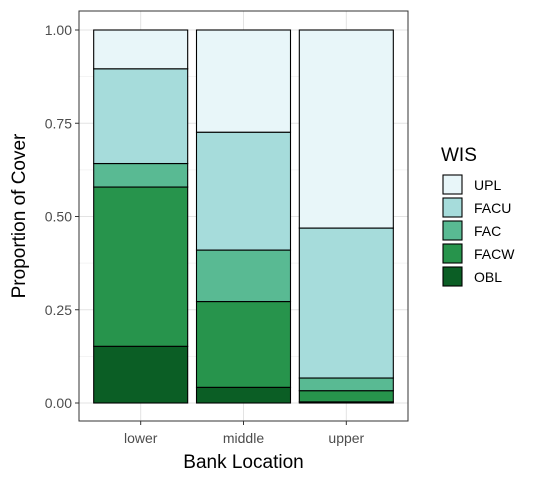  Describe the element at coordinates (487, 231) in the screenshot. I see `legend-label-fac: FAC` at that location.